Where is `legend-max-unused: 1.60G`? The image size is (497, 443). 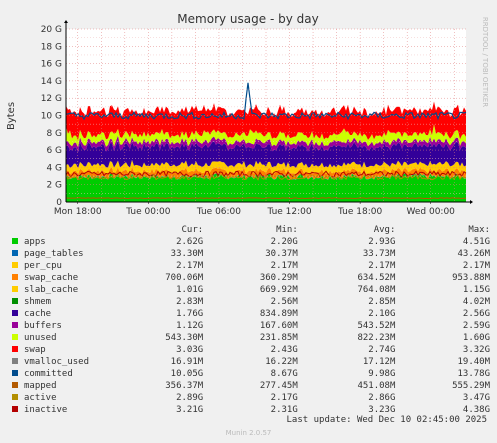 legend-max-unused: 1.60G is located at coordinates (476, 338).